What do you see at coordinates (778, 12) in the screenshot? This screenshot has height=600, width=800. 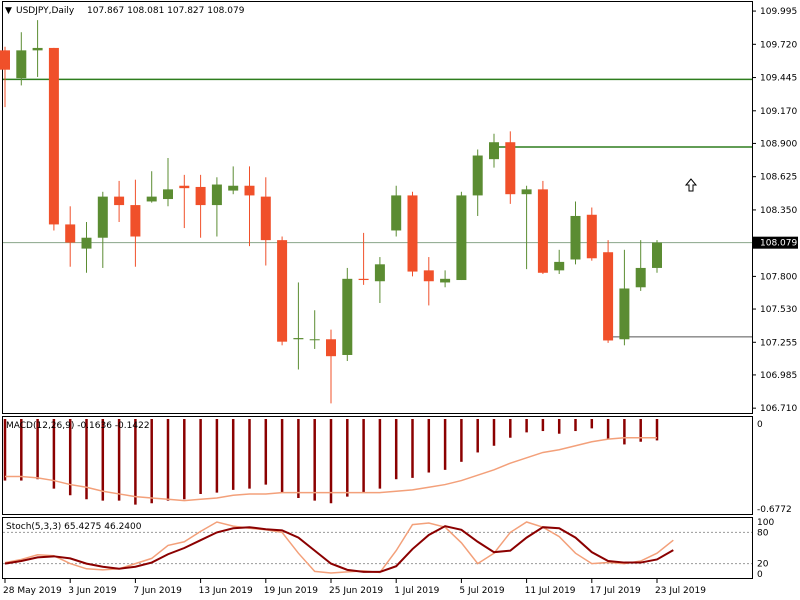 I see `price-tick-label: 109.995` at bounding box center [778, 12].